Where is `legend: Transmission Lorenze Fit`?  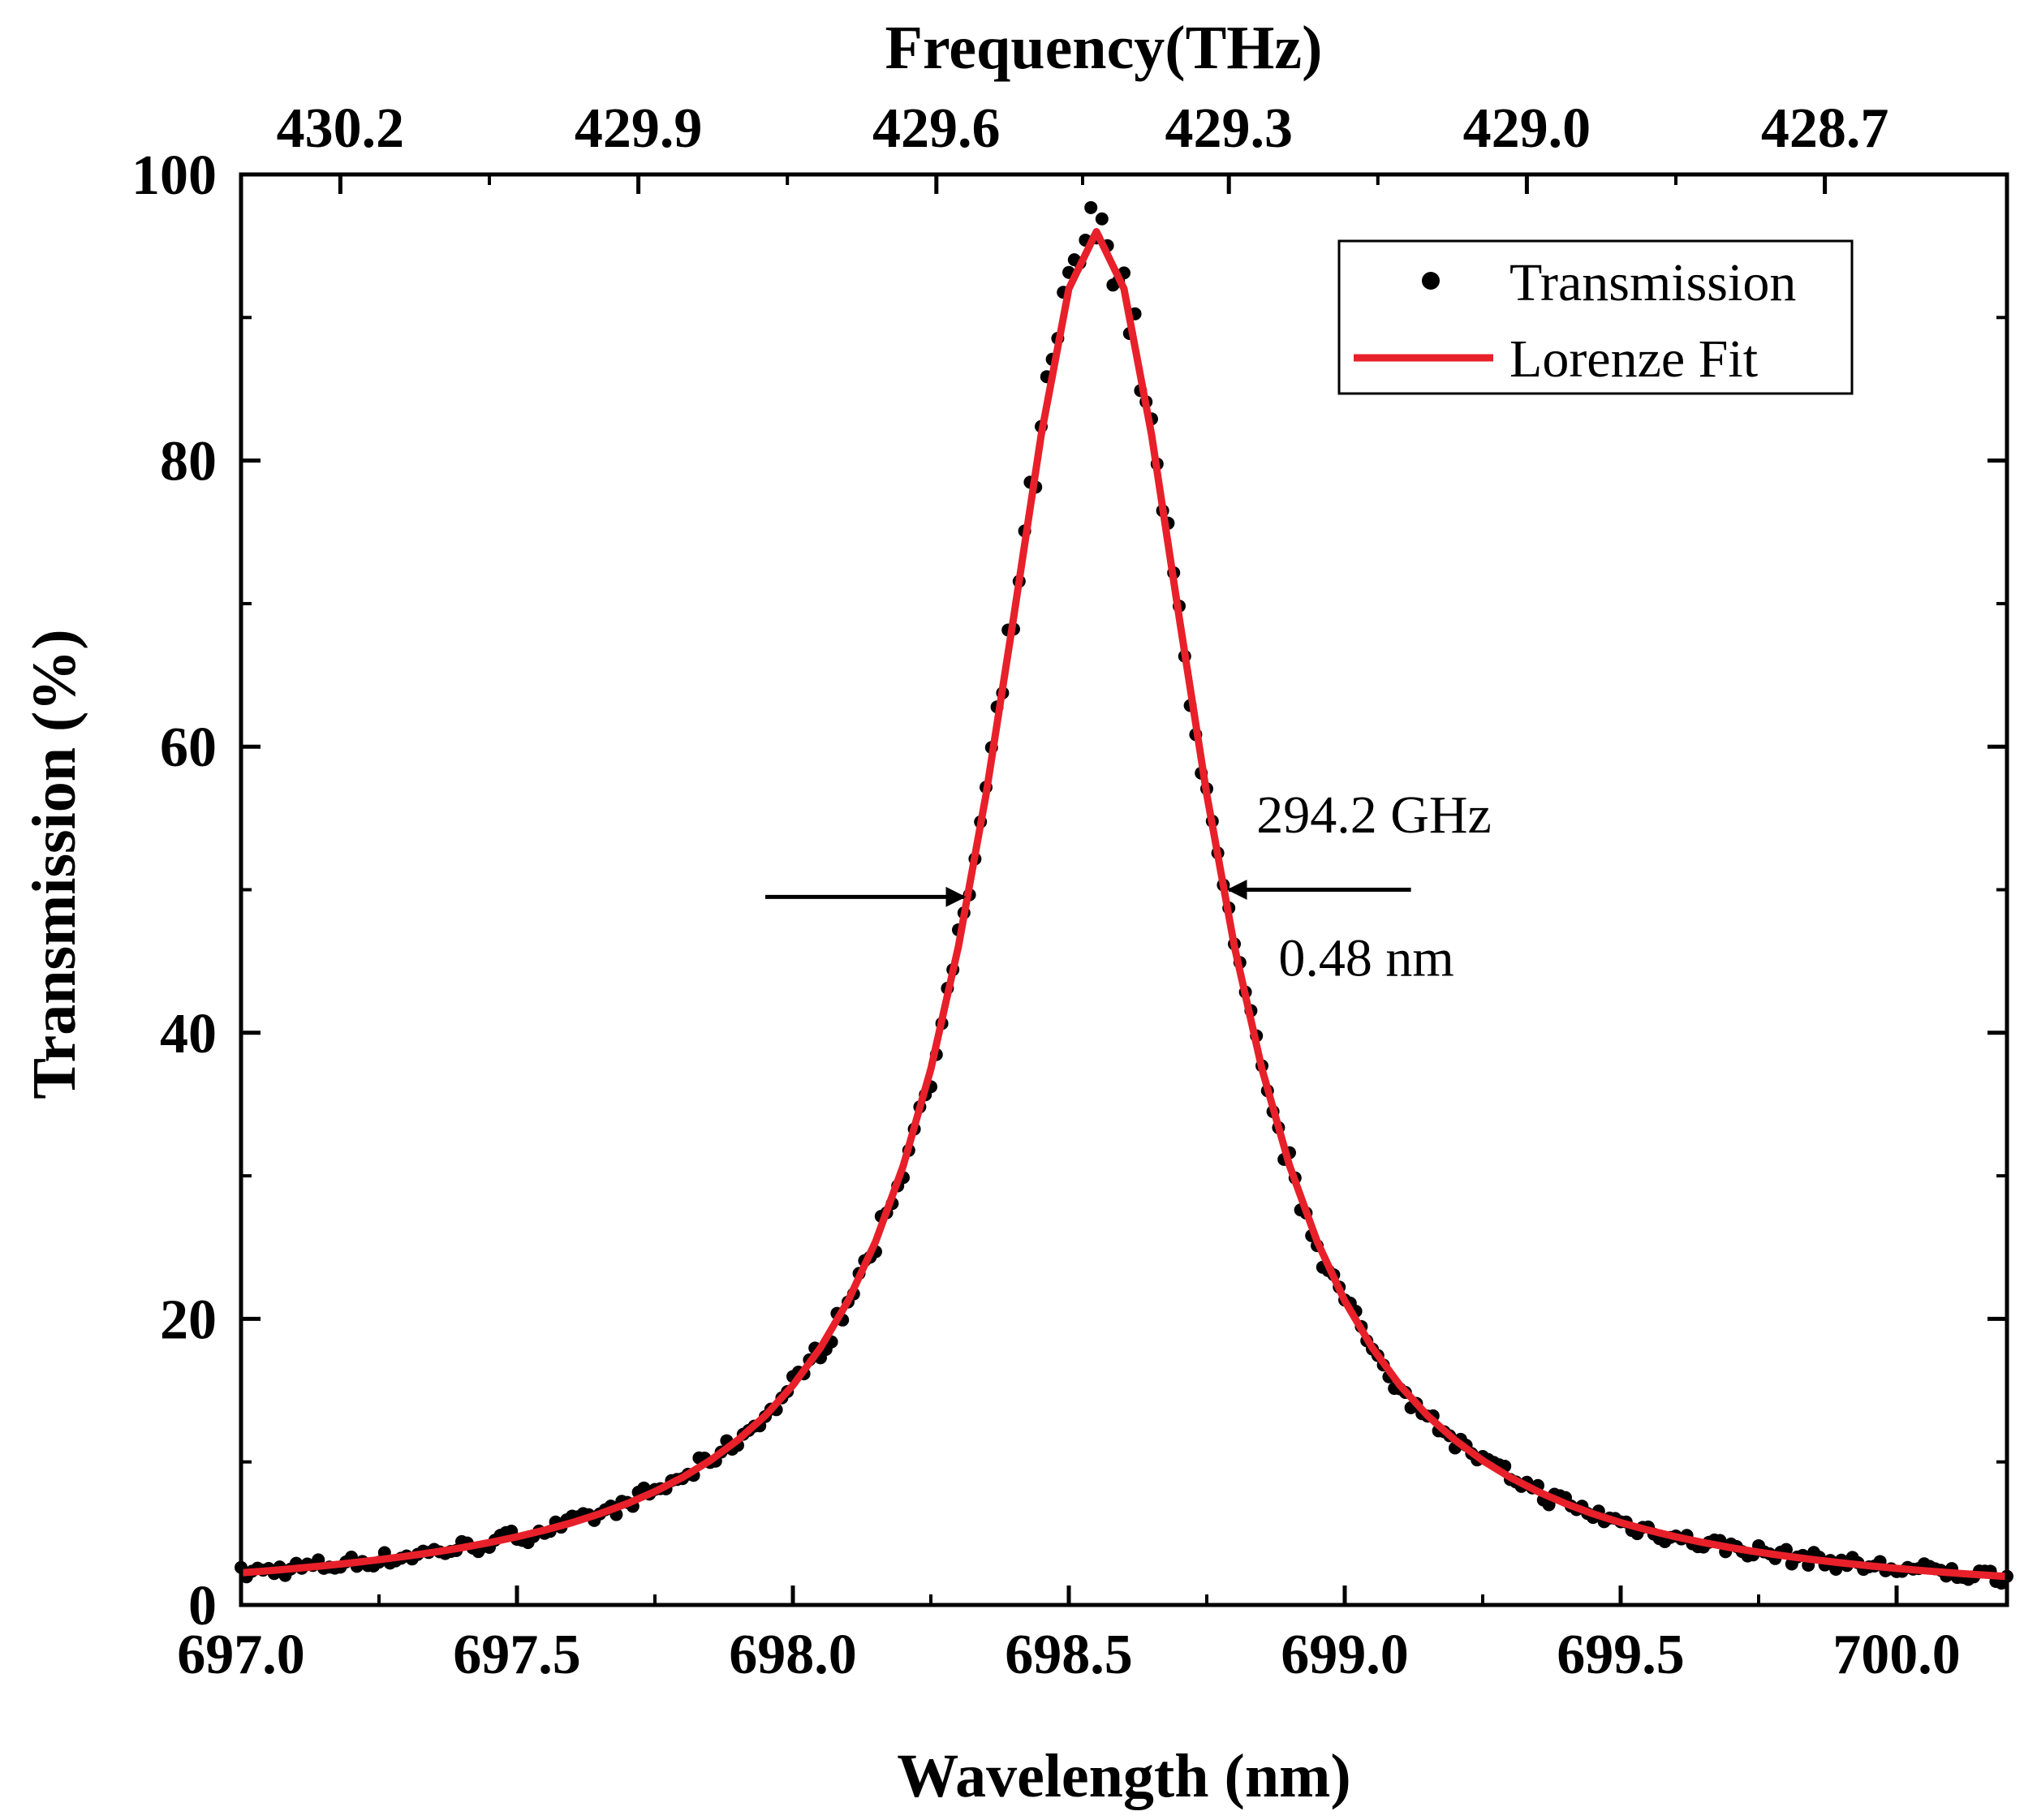 legend: Transmission Lorenze Fit is located at coordinates (1595, 317).